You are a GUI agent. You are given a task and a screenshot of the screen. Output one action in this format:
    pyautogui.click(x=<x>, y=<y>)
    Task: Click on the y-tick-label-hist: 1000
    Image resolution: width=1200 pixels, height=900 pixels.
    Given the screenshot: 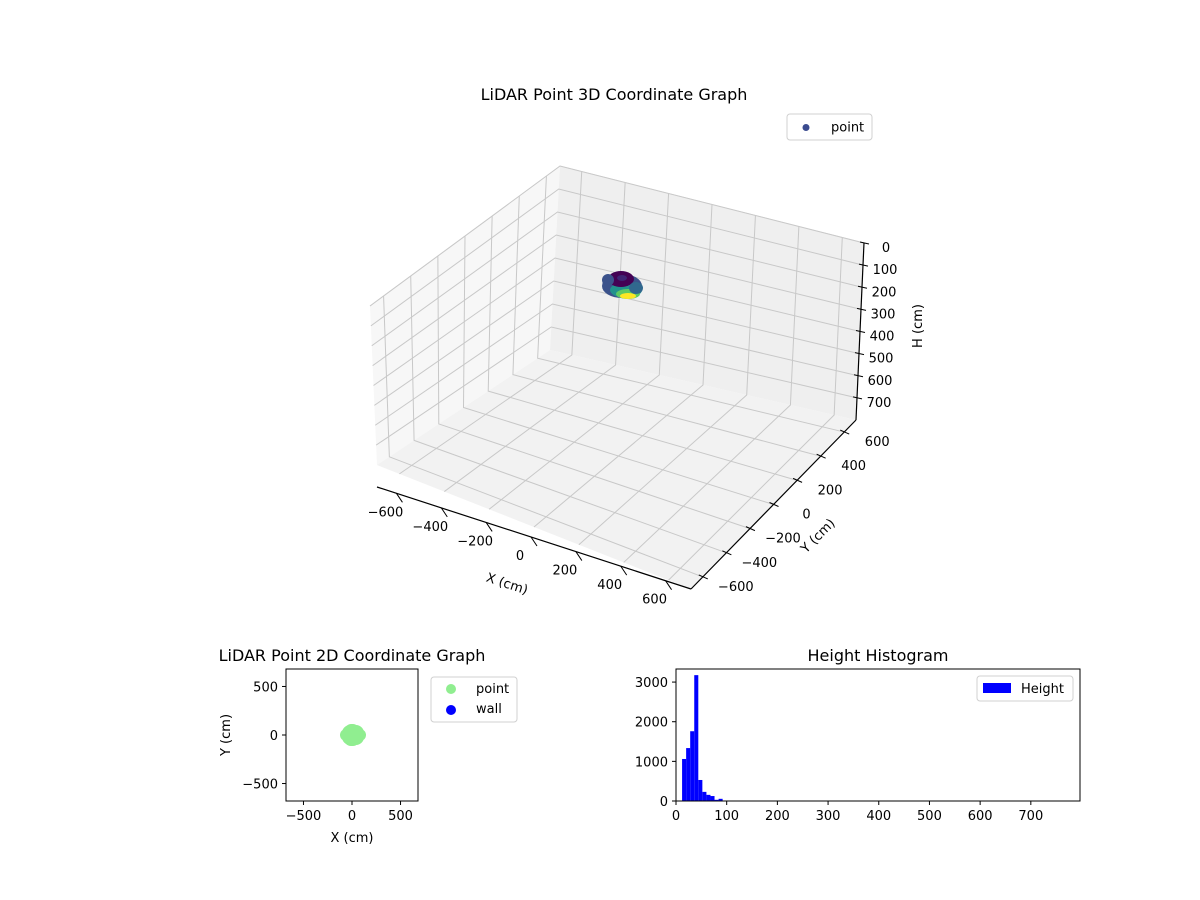 What is the action you would take?
    pyautogui.click(x=651, y=762)
    